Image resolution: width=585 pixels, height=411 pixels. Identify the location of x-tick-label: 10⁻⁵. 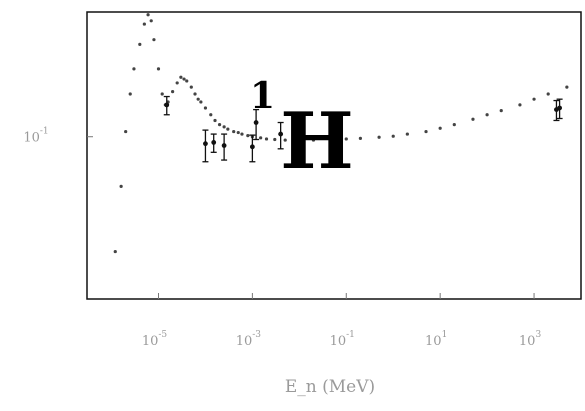
(155, 339).